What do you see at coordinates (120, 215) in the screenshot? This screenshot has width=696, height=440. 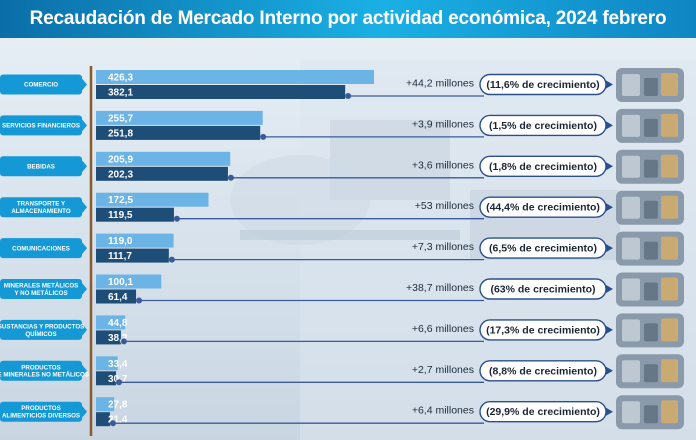 I see `bar-previous-label: 119,5` at bounding box center [120, 215].